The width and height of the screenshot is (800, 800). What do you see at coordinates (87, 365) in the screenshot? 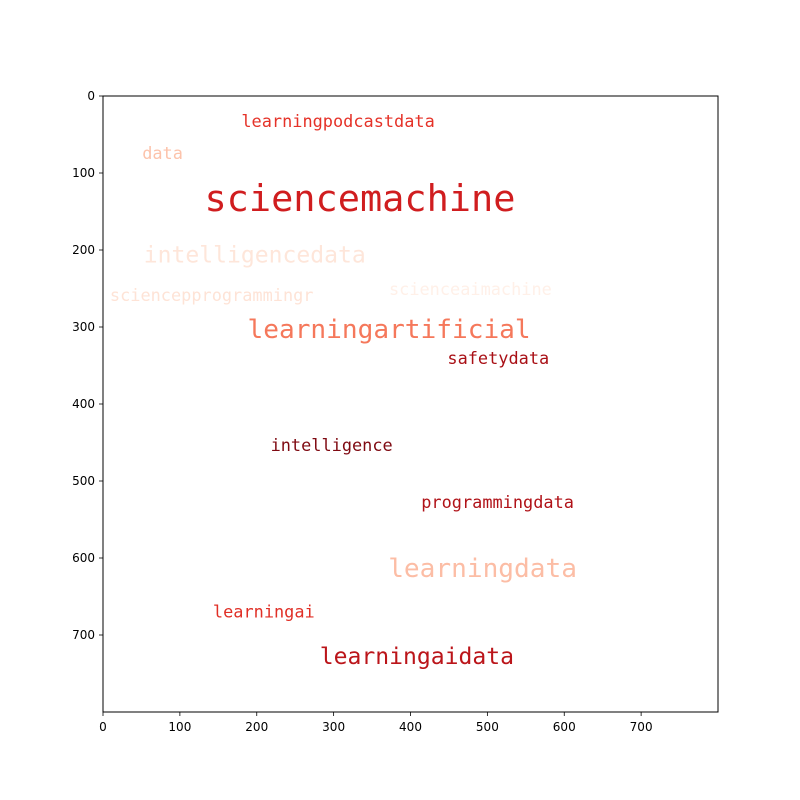
I see `y-axis: 0 100 200 300 400 500 600 700` at bounding box center [87, 365].